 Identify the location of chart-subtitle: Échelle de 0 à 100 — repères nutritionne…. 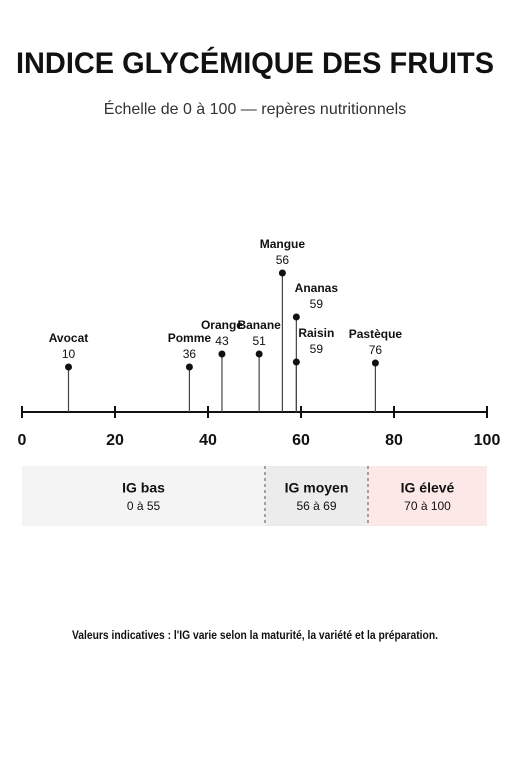
(255, 108).